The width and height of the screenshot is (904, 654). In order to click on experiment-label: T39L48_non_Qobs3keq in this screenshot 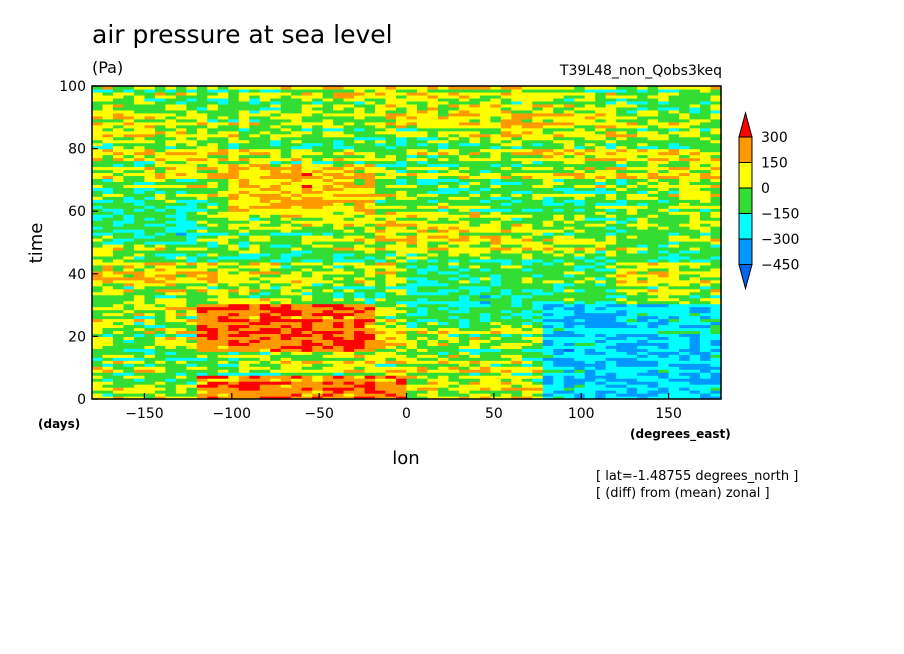, I will do `click(640, 71)`.